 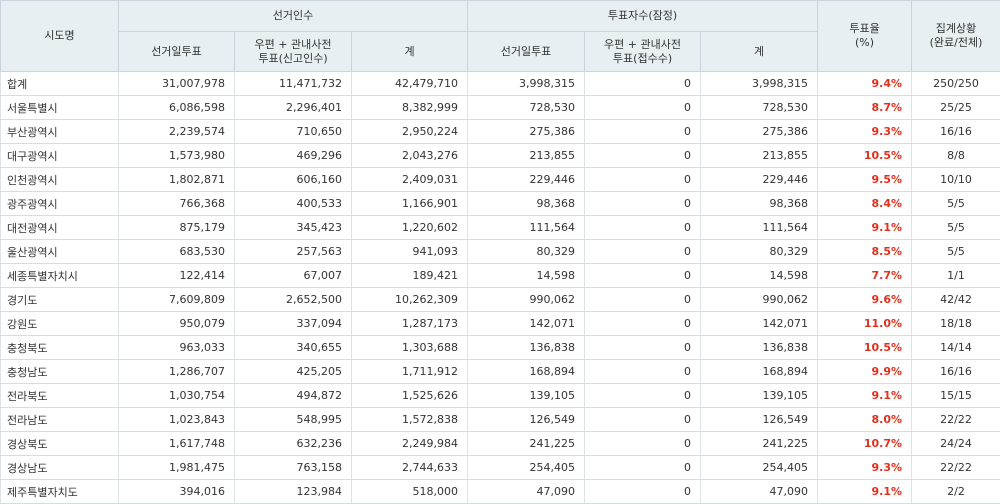 I want to click on electorate-day-cell: 7,609,809, so click(x=177, y=300).